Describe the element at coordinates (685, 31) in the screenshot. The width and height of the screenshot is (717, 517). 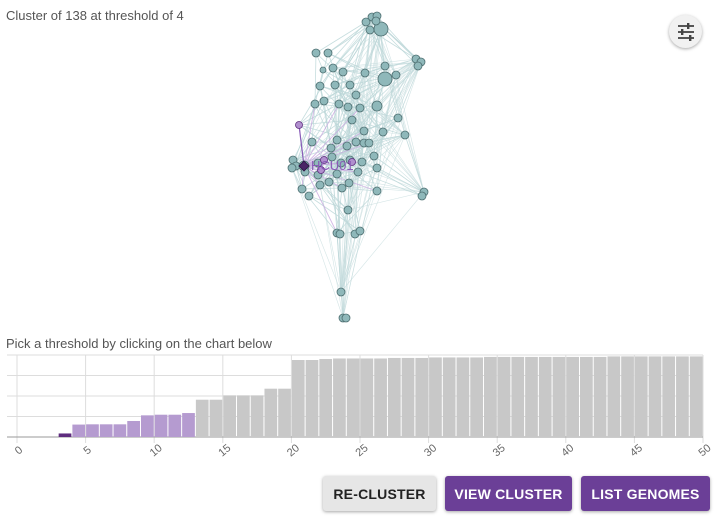
I see `settings-button` at that location.